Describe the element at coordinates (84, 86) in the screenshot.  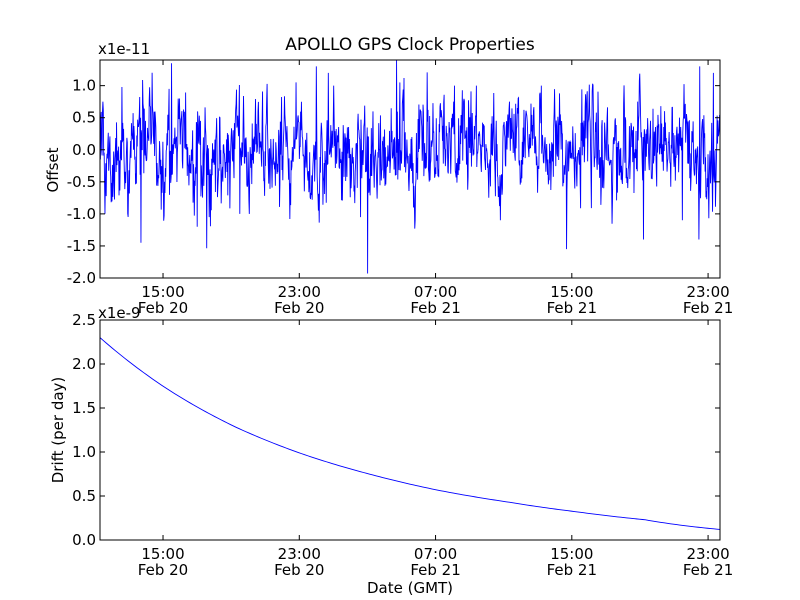
I see `offset-ytick-label: 1.0` at that location.